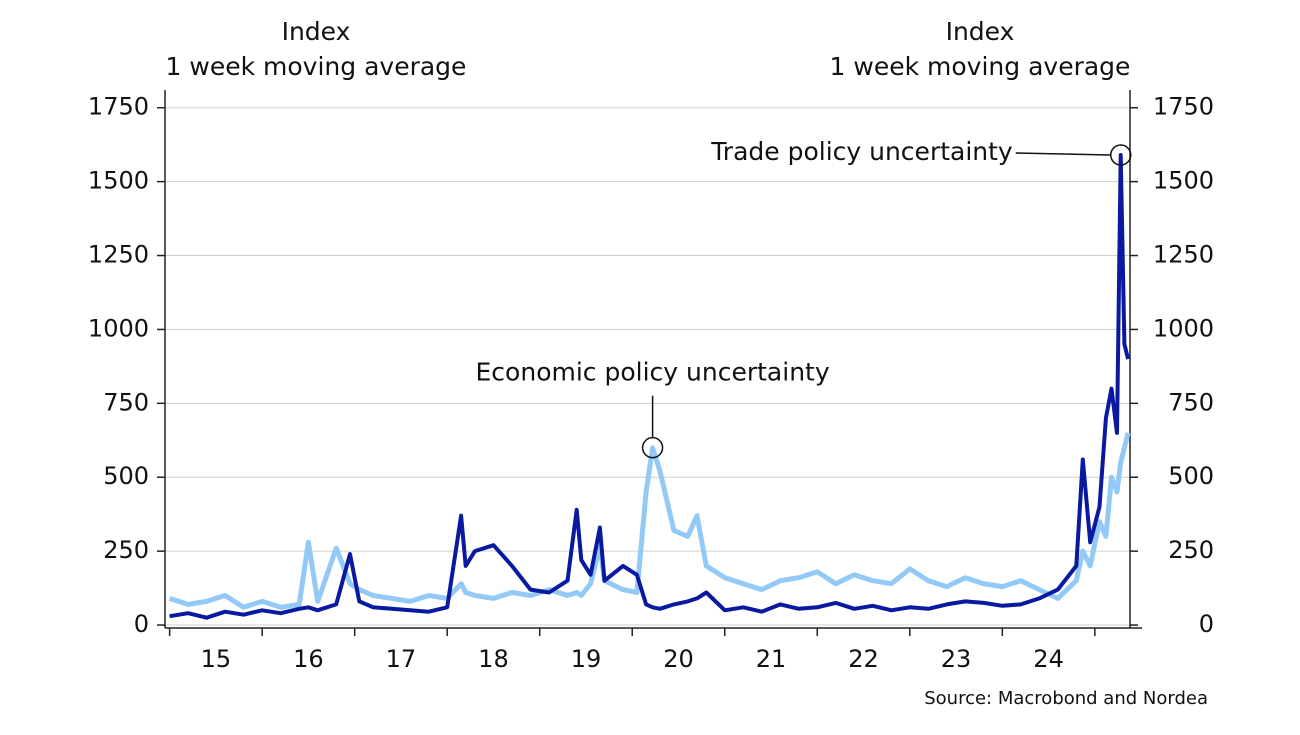  Describe the element at coordinates (316, 31) in the screenshot. I see `left-axis-title: Index` at that location.